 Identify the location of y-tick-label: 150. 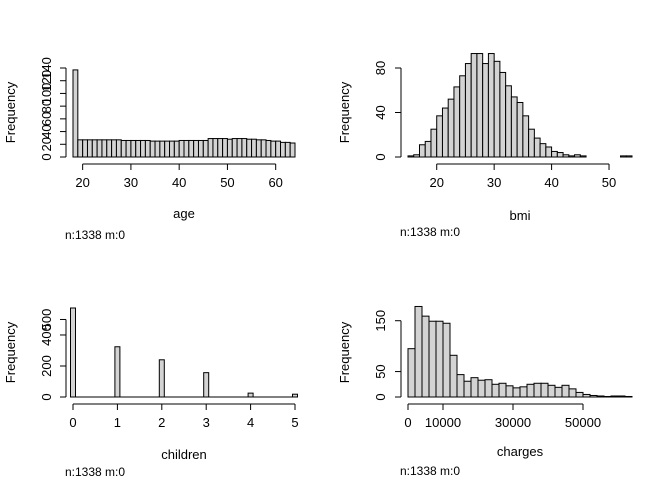
(380, 321).